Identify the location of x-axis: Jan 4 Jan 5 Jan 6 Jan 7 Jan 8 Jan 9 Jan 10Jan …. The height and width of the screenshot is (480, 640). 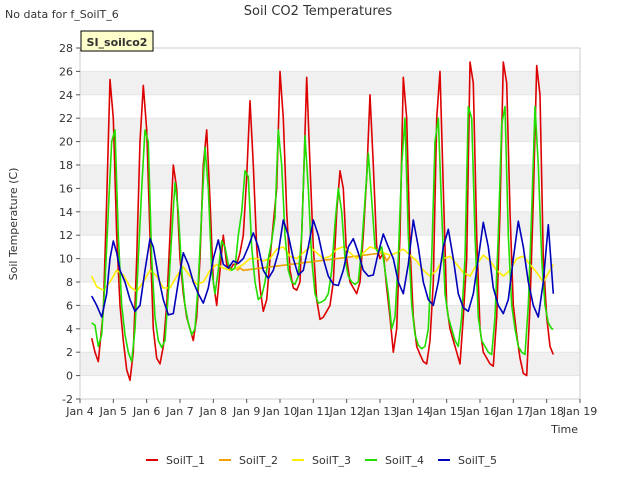
(331, 408).